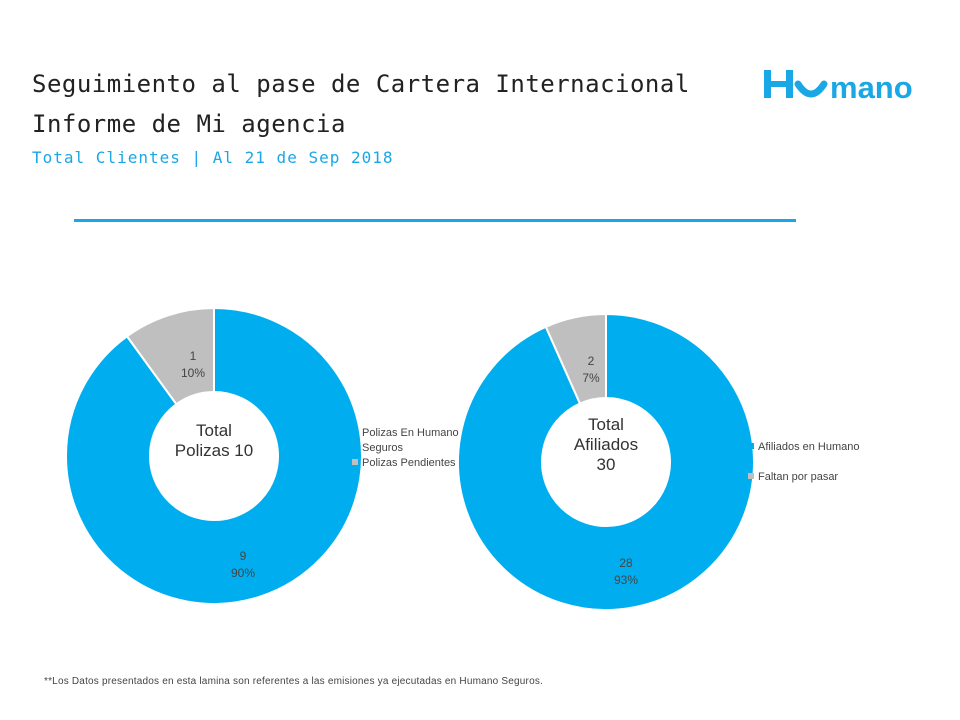 This screenshot has width=960, height=720. What do you see at coordinates (410, 433) in the screenshot?
I see `legend-label: Polizas En Humano` at bounding box center [410, 433].